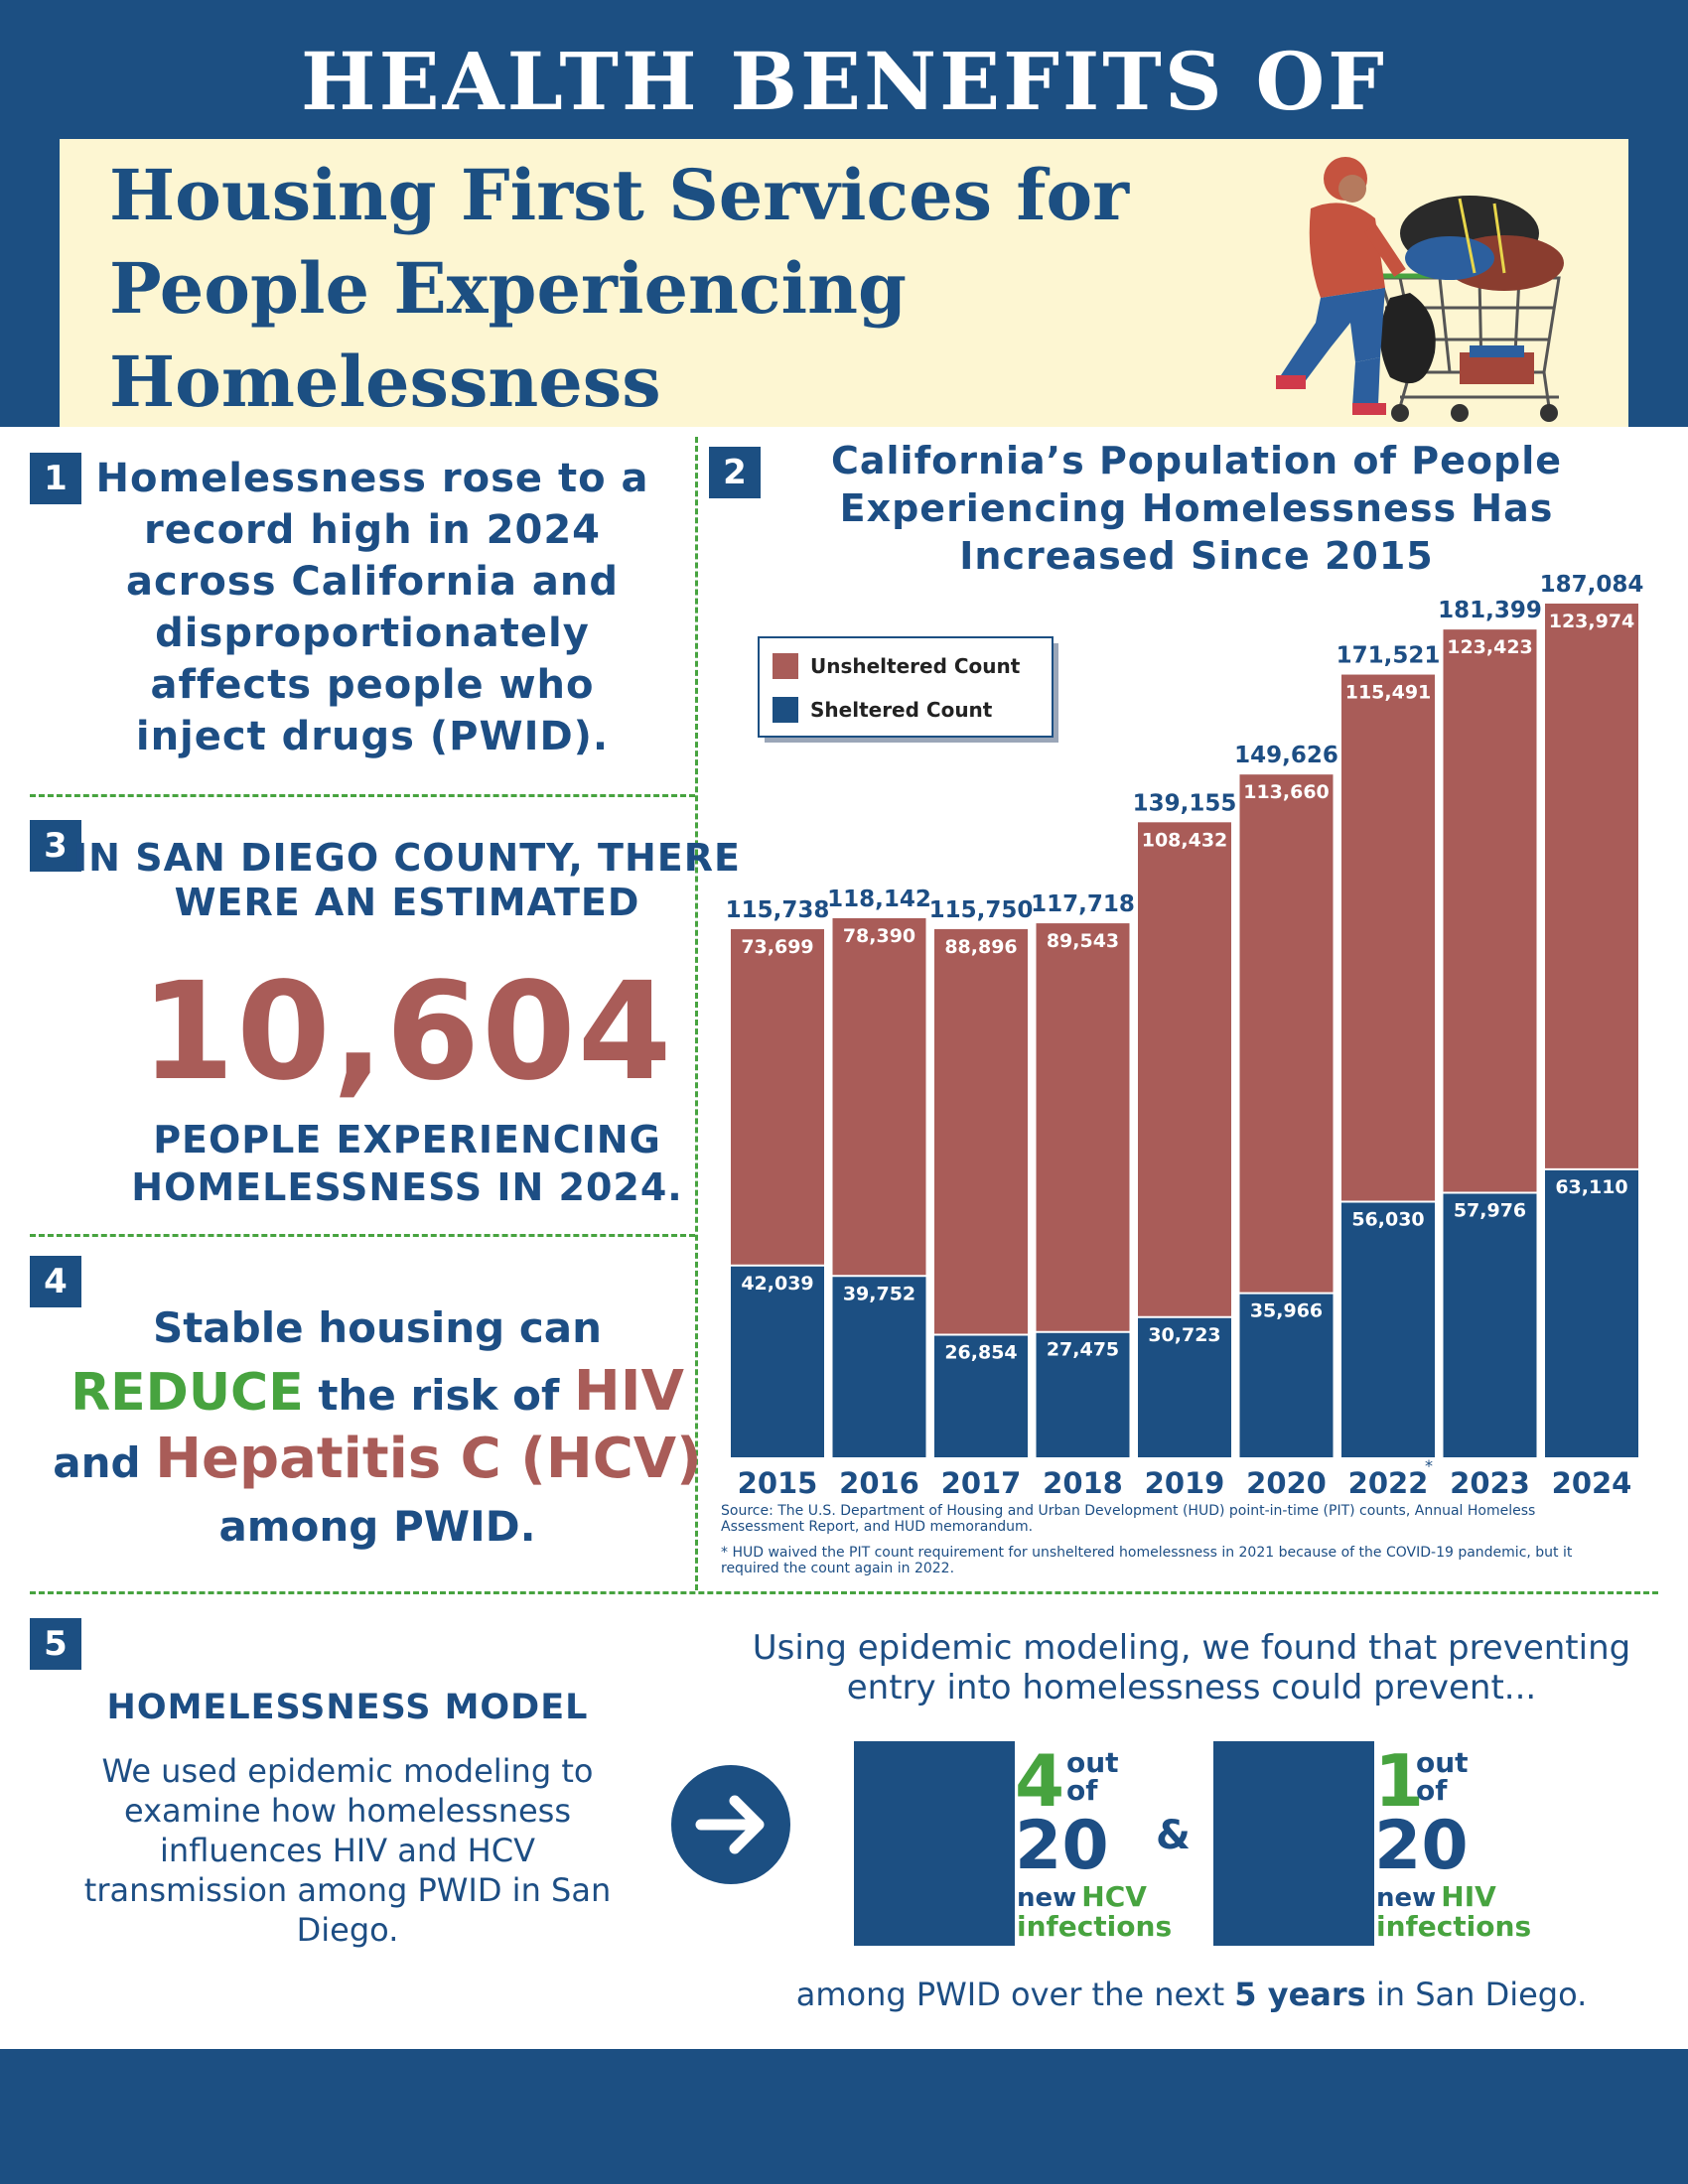 This screenshot has height=2184, width=1688. What do you see at coordinates (1300, 1994) in the screenshot?
I see `bottom-summary-bold: 5 years` at bounding box center [1300, 1994].